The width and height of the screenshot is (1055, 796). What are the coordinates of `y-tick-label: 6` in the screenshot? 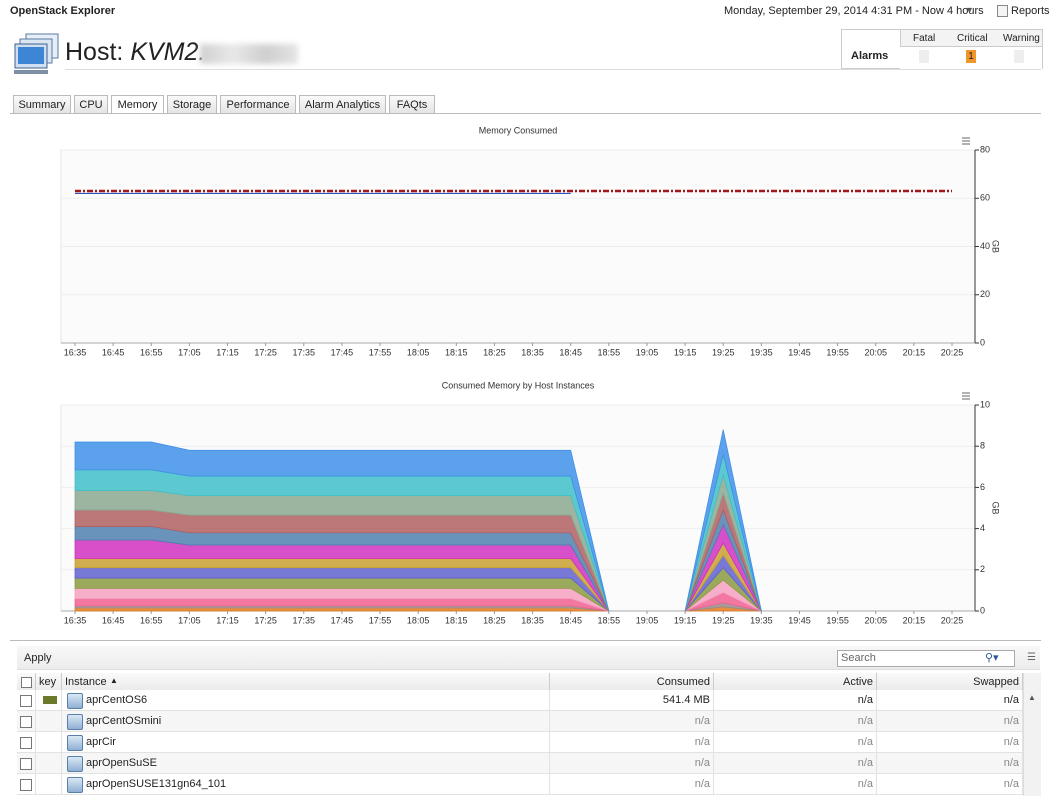 It's located at (982, 487).